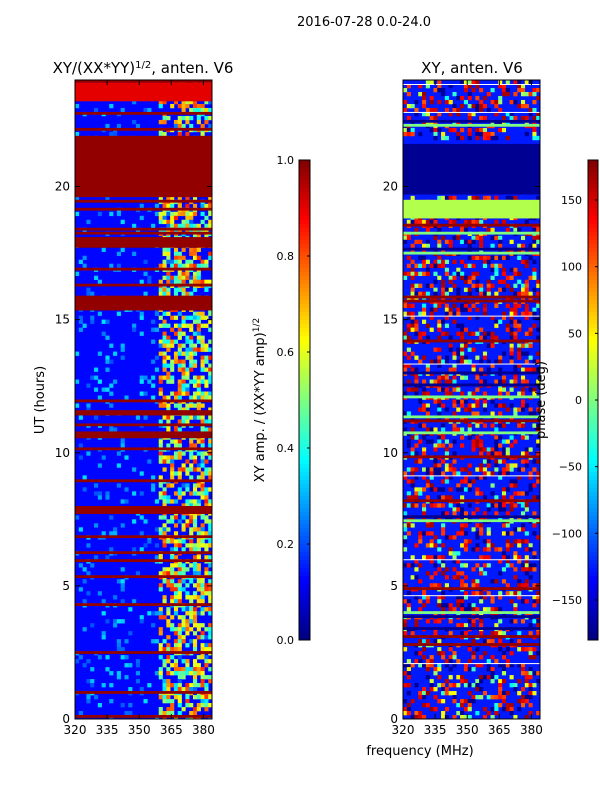 This screenshot has height=800, width=600. Describe the element at coordinates (467, 730) in the screenshot. I see `x-tick-label: 350` at that location.